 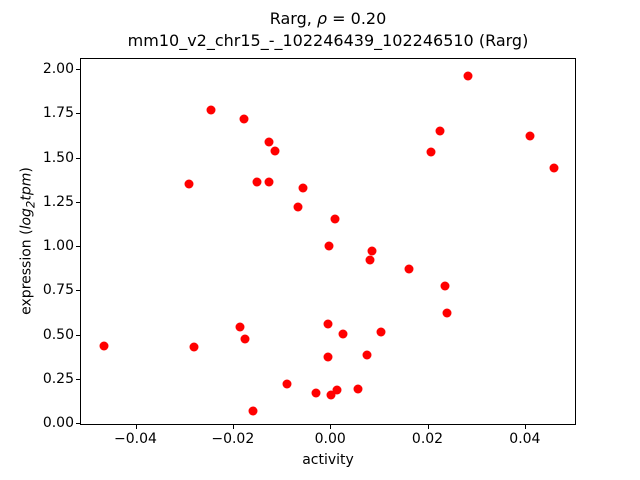 I want to click on figure-title: Rarg, ρ = 0.20, so click(x=328, y=18).